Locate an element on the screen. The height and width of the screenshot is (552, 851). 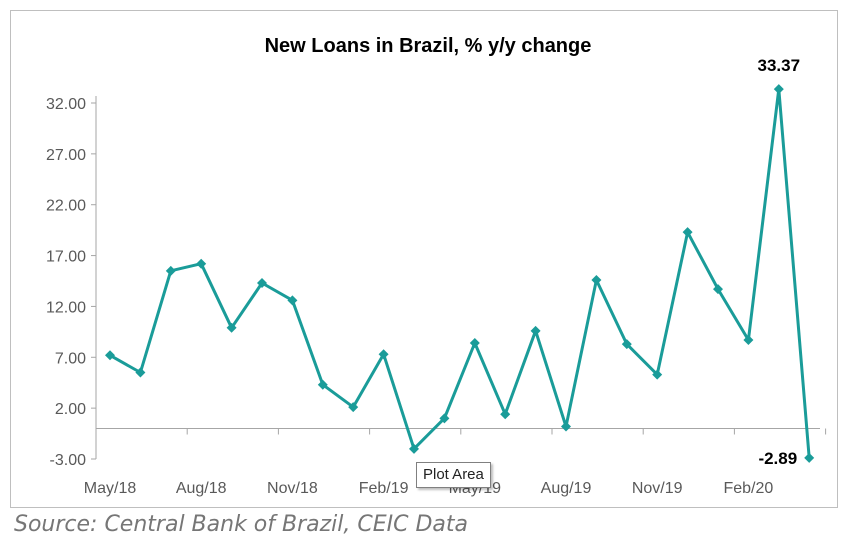
data-label: -2.89 is located at coordinates (777, 458).